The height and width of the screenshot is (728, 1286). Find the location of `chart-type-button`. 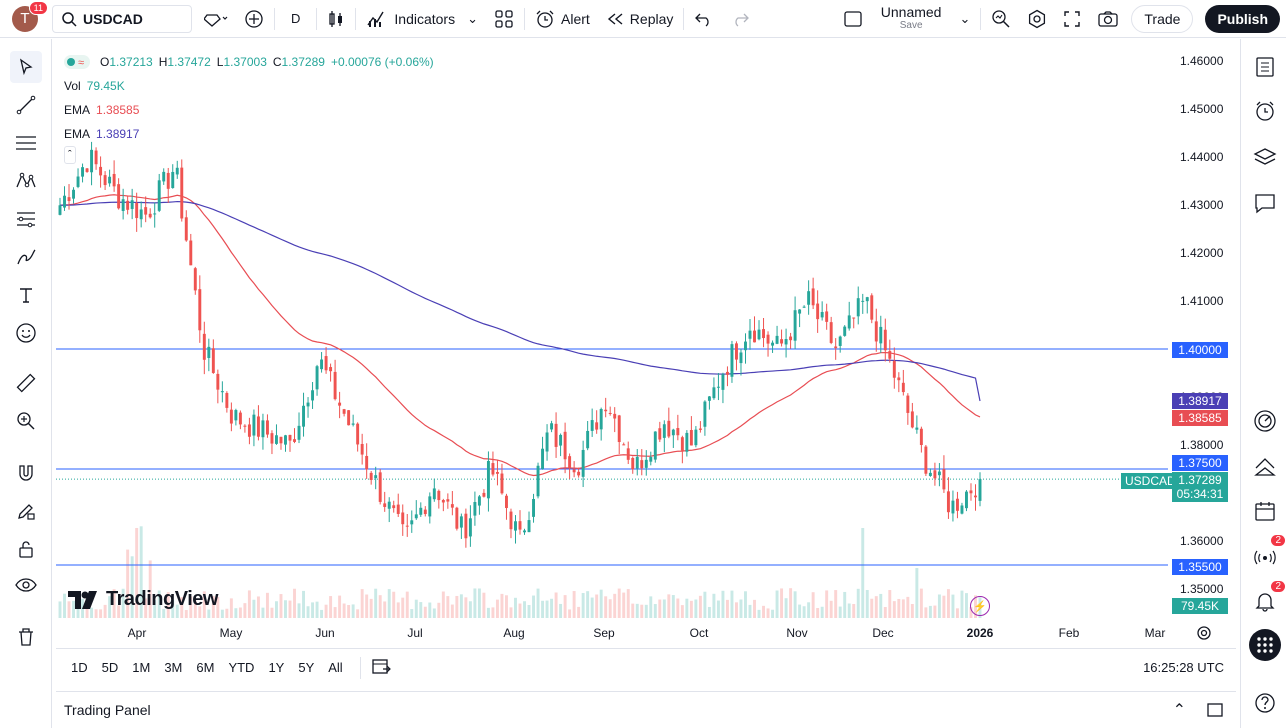

chart-type-button is located at coordinates (336, 19).